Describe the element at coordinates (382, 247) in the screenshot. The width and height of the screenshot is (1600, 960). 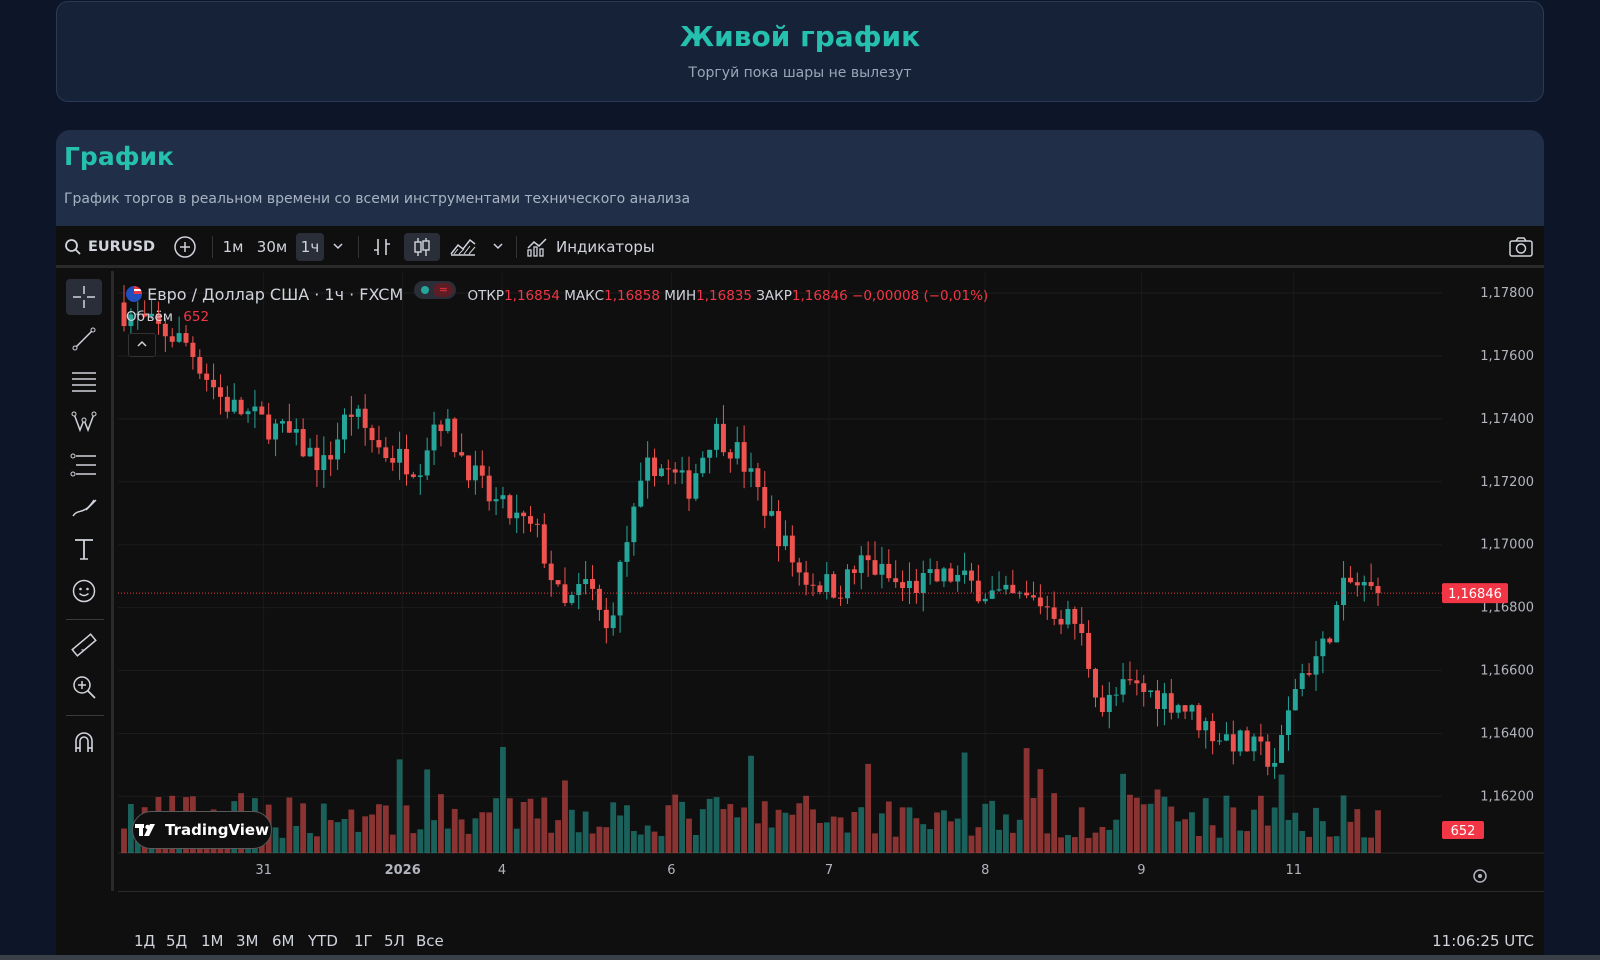
I see `bar-chart-button` at that location.